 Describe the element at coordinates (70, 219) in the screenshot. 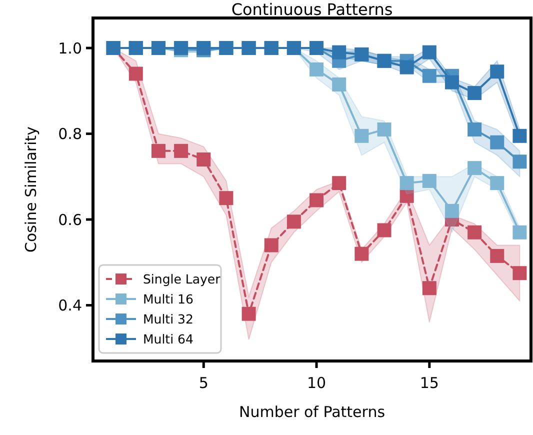

I see `y-tick-label: 0.6` at that location.